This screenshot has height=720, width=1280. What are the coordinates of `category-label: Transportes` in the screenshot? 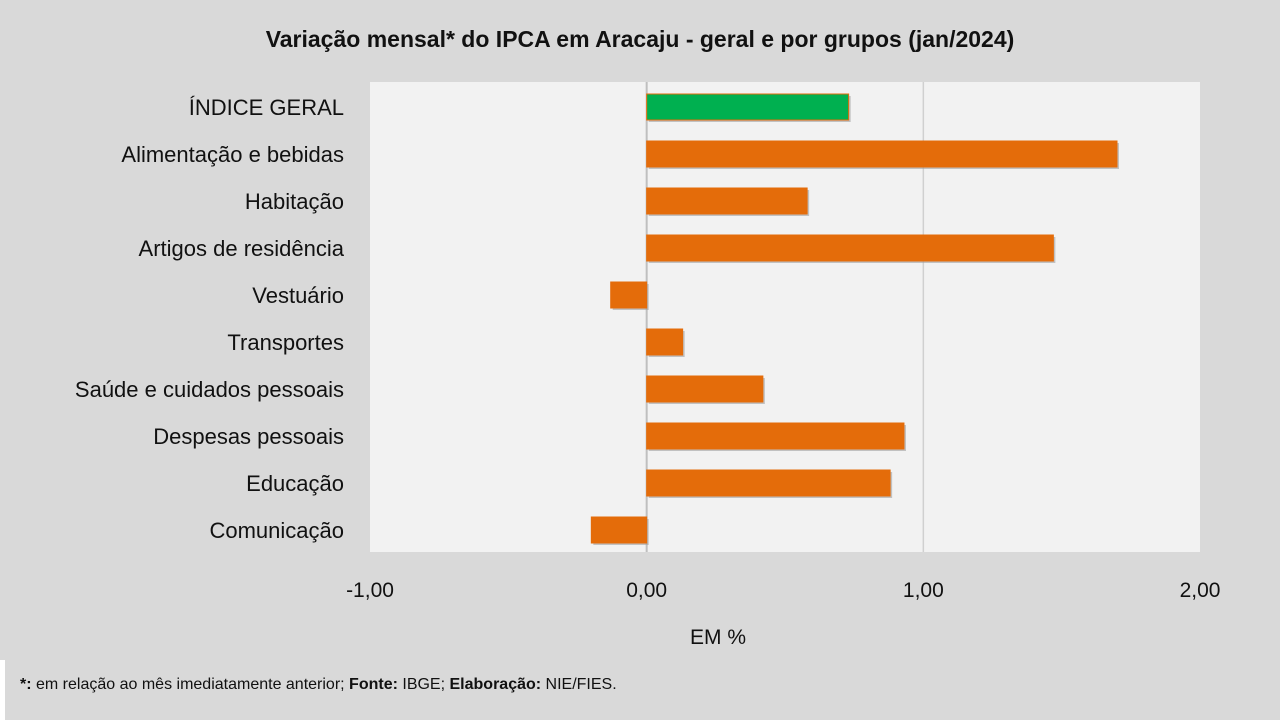 It's located at (285, 342).